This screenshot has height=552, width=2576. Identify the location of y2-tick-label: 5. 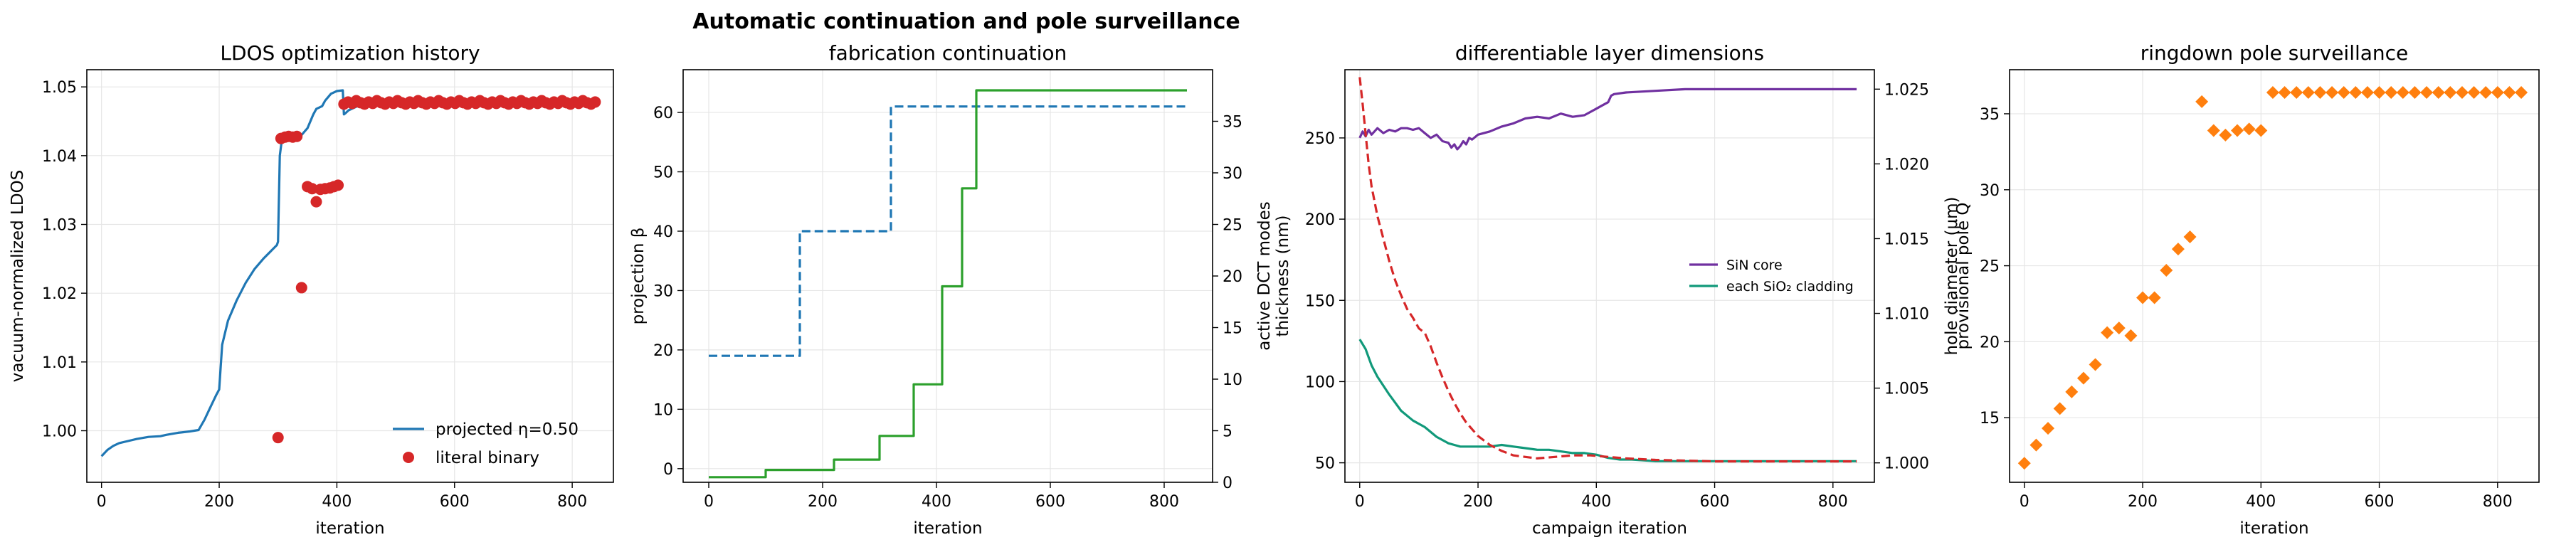
(1227, 432).